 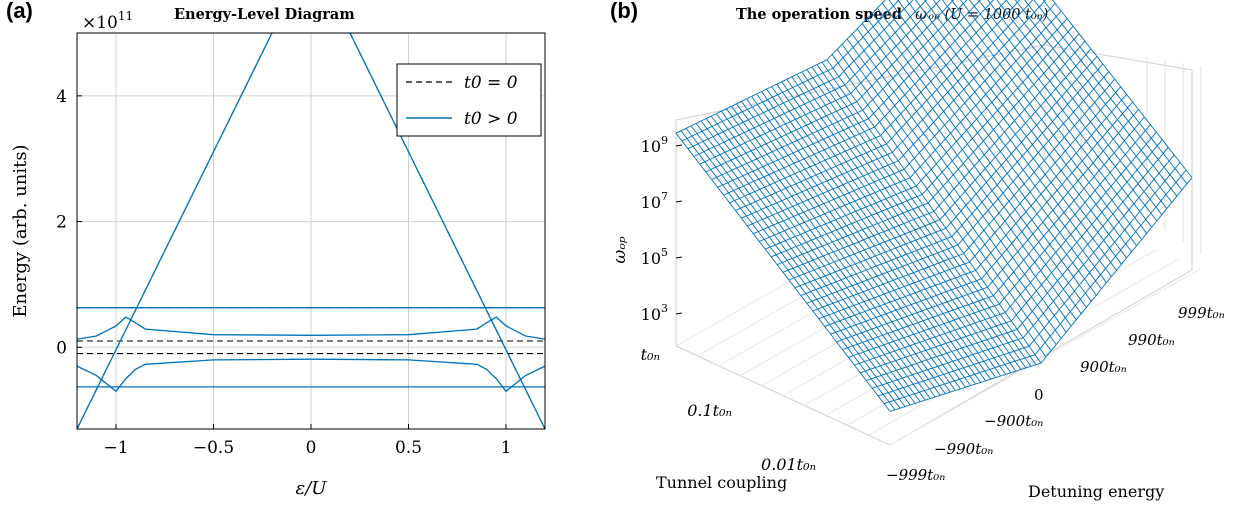 I want to click on z-axis-label: ωₒₚ, so click(x=620, y=249).